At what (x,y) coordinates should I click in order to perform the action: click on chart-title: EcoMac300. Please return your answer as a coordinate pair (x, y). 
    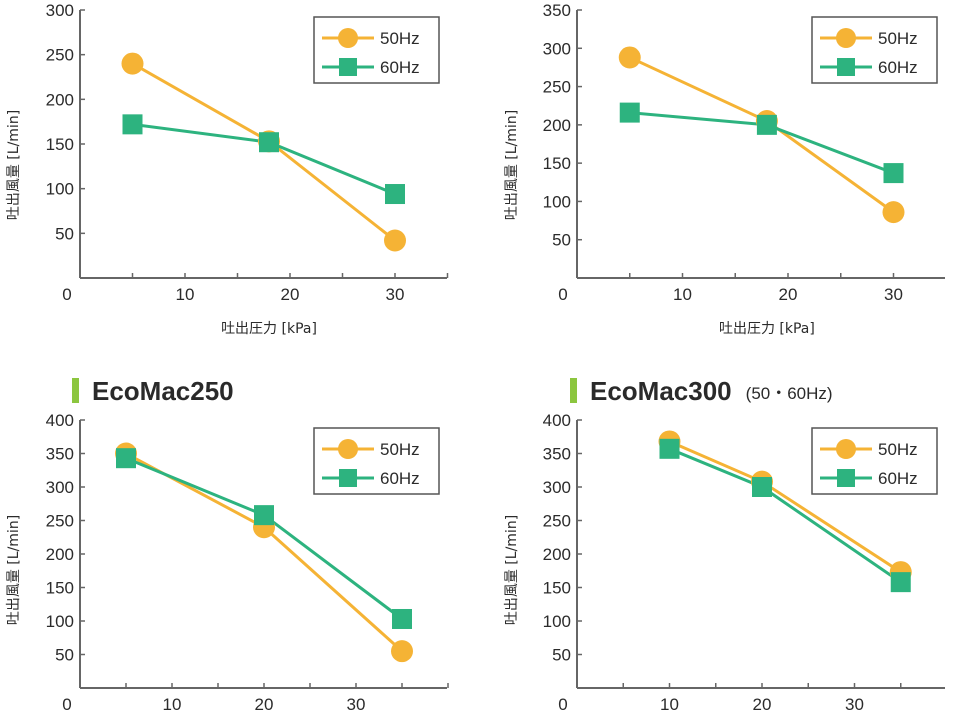
    Looking at the image, I should click on (661, 391).